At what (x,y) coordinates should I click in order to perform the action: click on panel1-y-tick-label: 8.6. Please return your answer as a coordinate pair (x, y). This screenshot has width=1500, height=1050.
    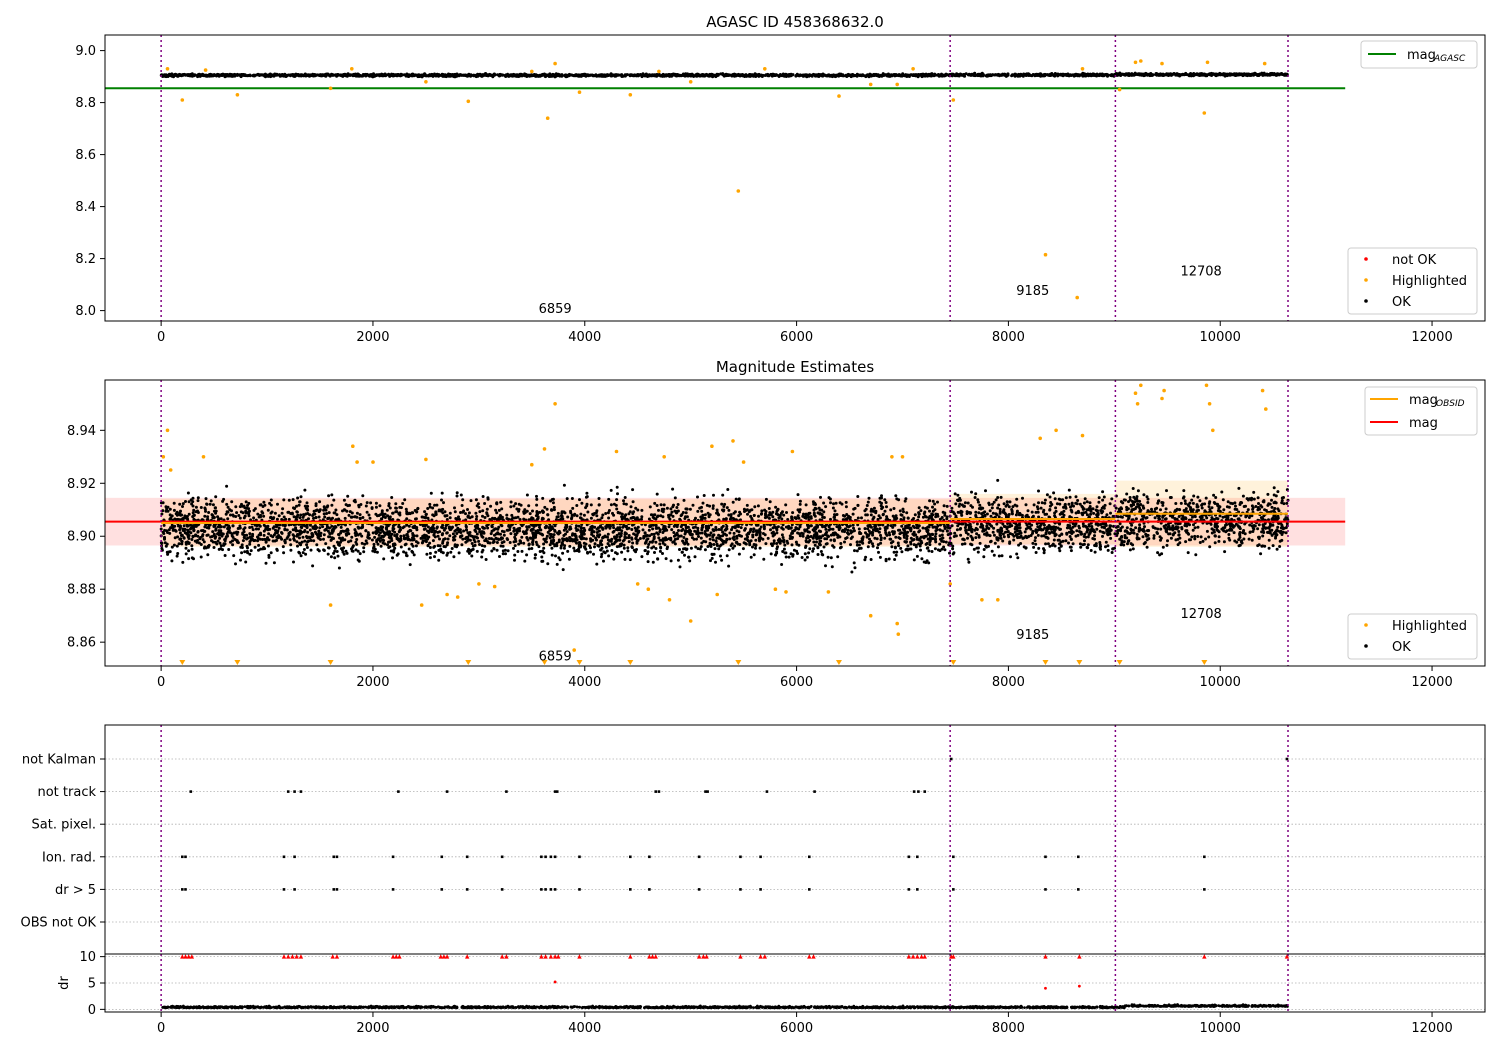
    Looking at the image, I should click on (85, 155).